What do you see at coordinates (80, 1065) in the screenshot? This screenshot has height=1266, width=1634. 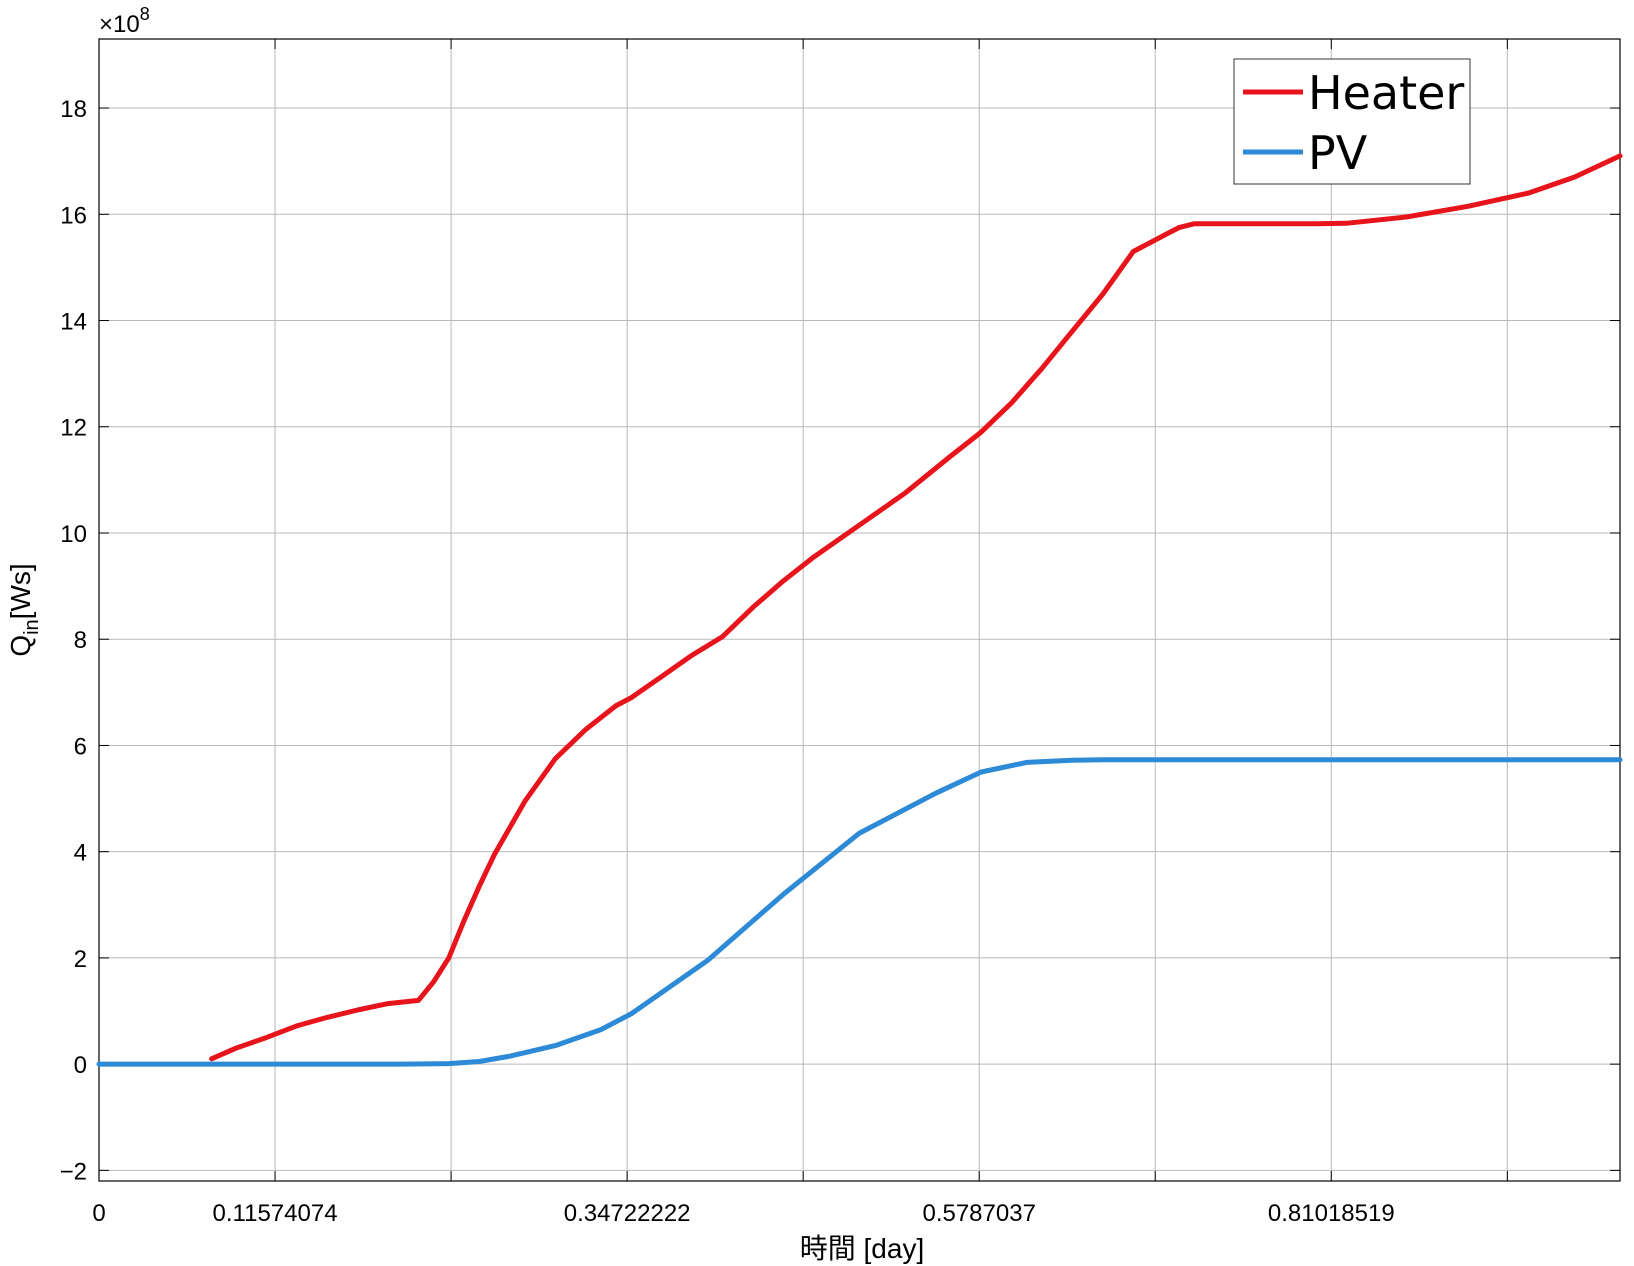 I see `y-tick-label: 0` at bounding box center [80, 1065].